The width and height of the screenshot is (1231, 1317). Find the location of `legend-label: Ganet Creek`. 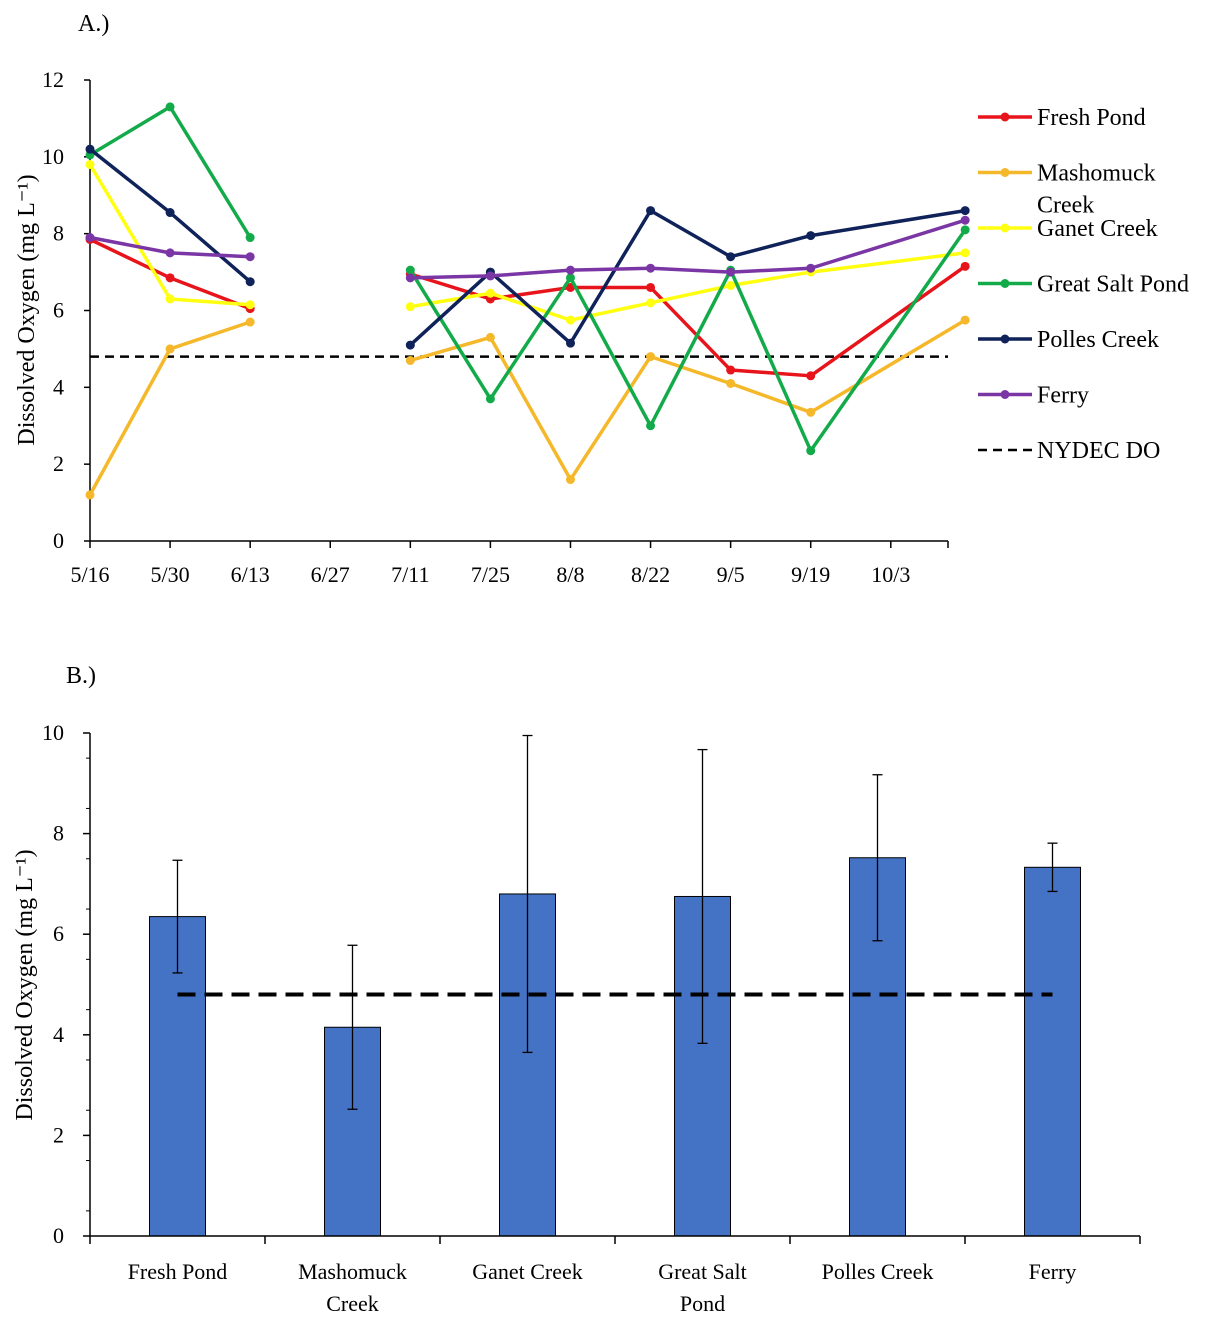

legend-label: Ganet Creek is located at coordinates (1097, 229).